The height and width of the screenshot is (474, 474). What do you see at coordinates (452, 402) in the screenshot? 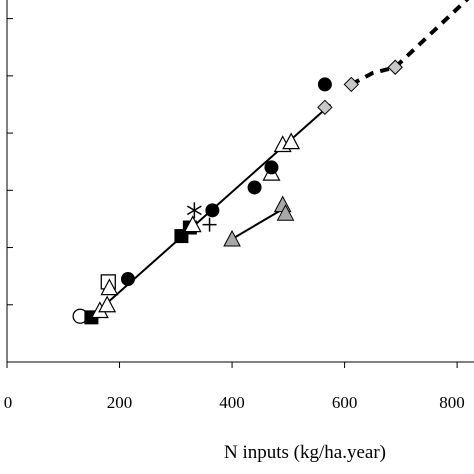
I see `x-tick-label: 800` at bounding box center [452, 402].